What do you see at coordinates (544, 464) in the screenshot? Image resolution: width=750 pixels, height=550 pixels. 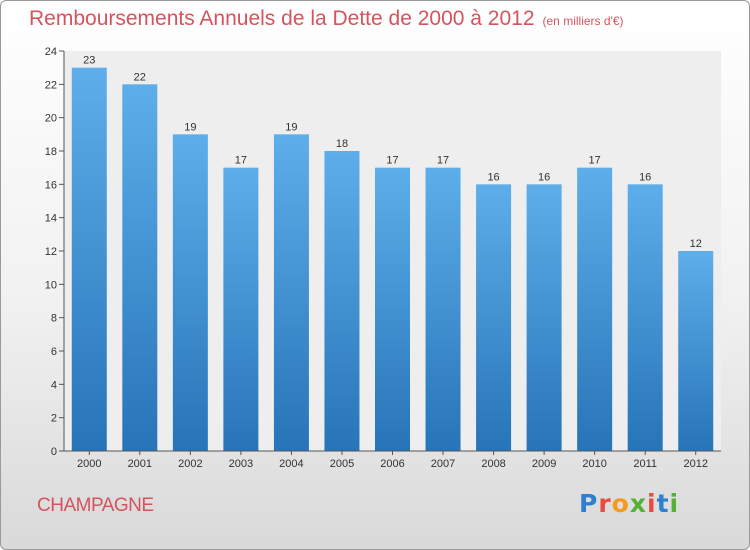 I see `x-tick-label-2009: 2009` at bounding box center [544, 464].